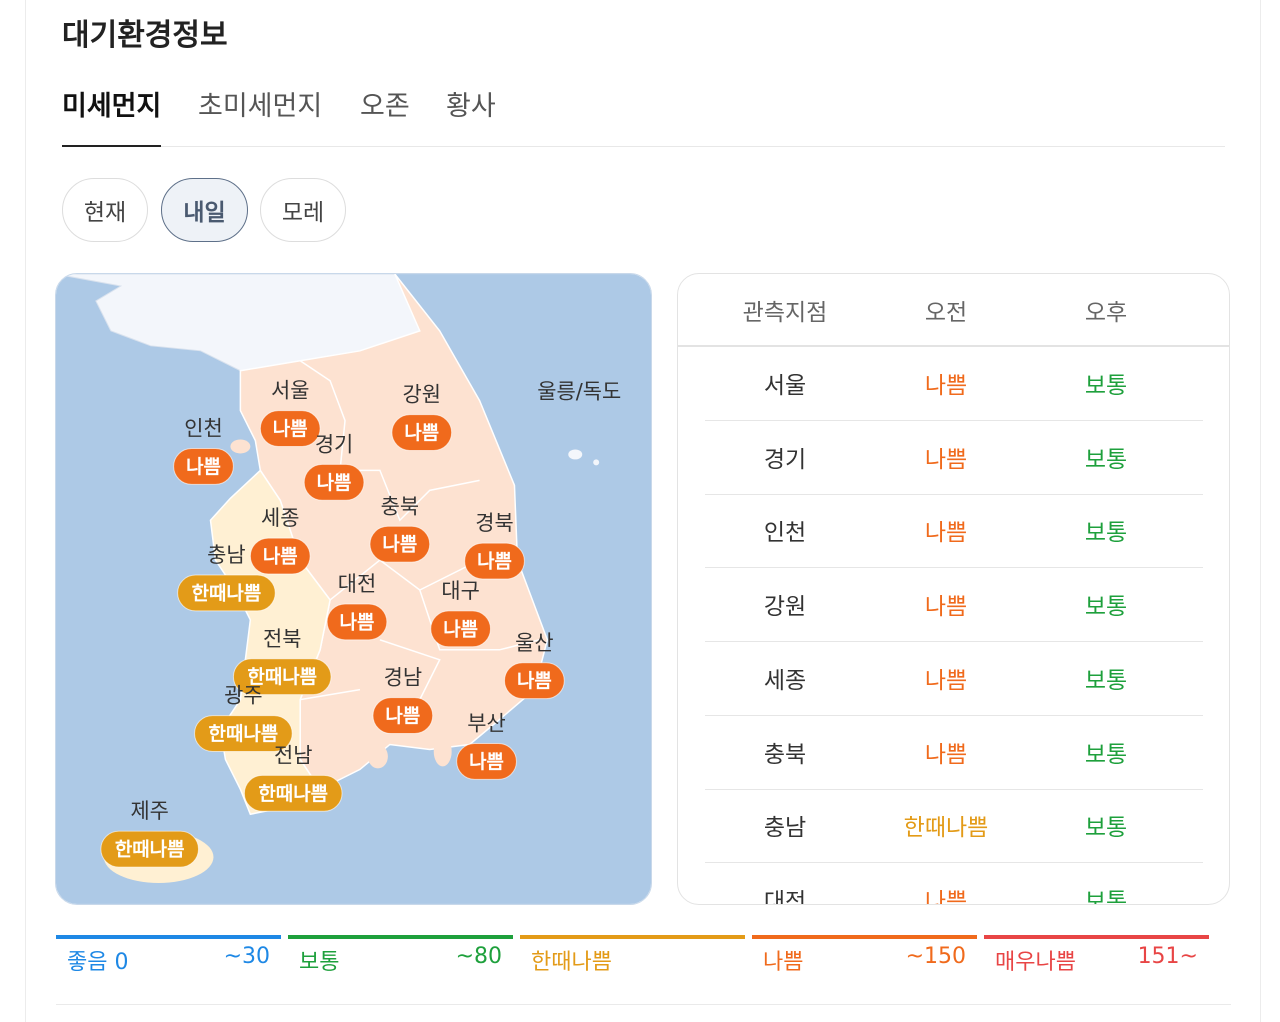  I want to click on tab: 초미세먼지, so click(260, 106).